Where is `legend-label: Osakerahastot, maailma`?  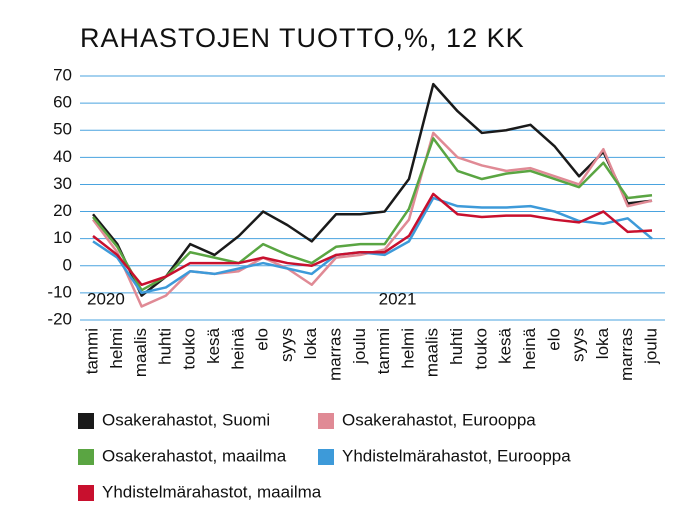
legend-label: Osakerahastot, maailma is located at coordinates (194, 455).